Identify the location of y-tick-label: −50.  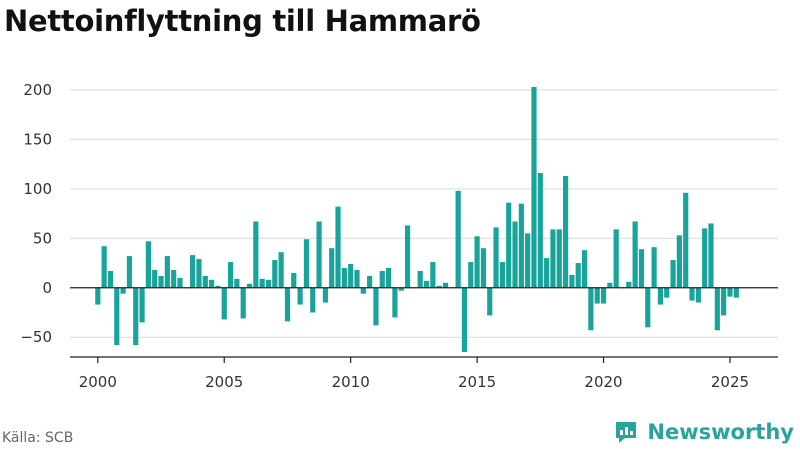
(36, 337).